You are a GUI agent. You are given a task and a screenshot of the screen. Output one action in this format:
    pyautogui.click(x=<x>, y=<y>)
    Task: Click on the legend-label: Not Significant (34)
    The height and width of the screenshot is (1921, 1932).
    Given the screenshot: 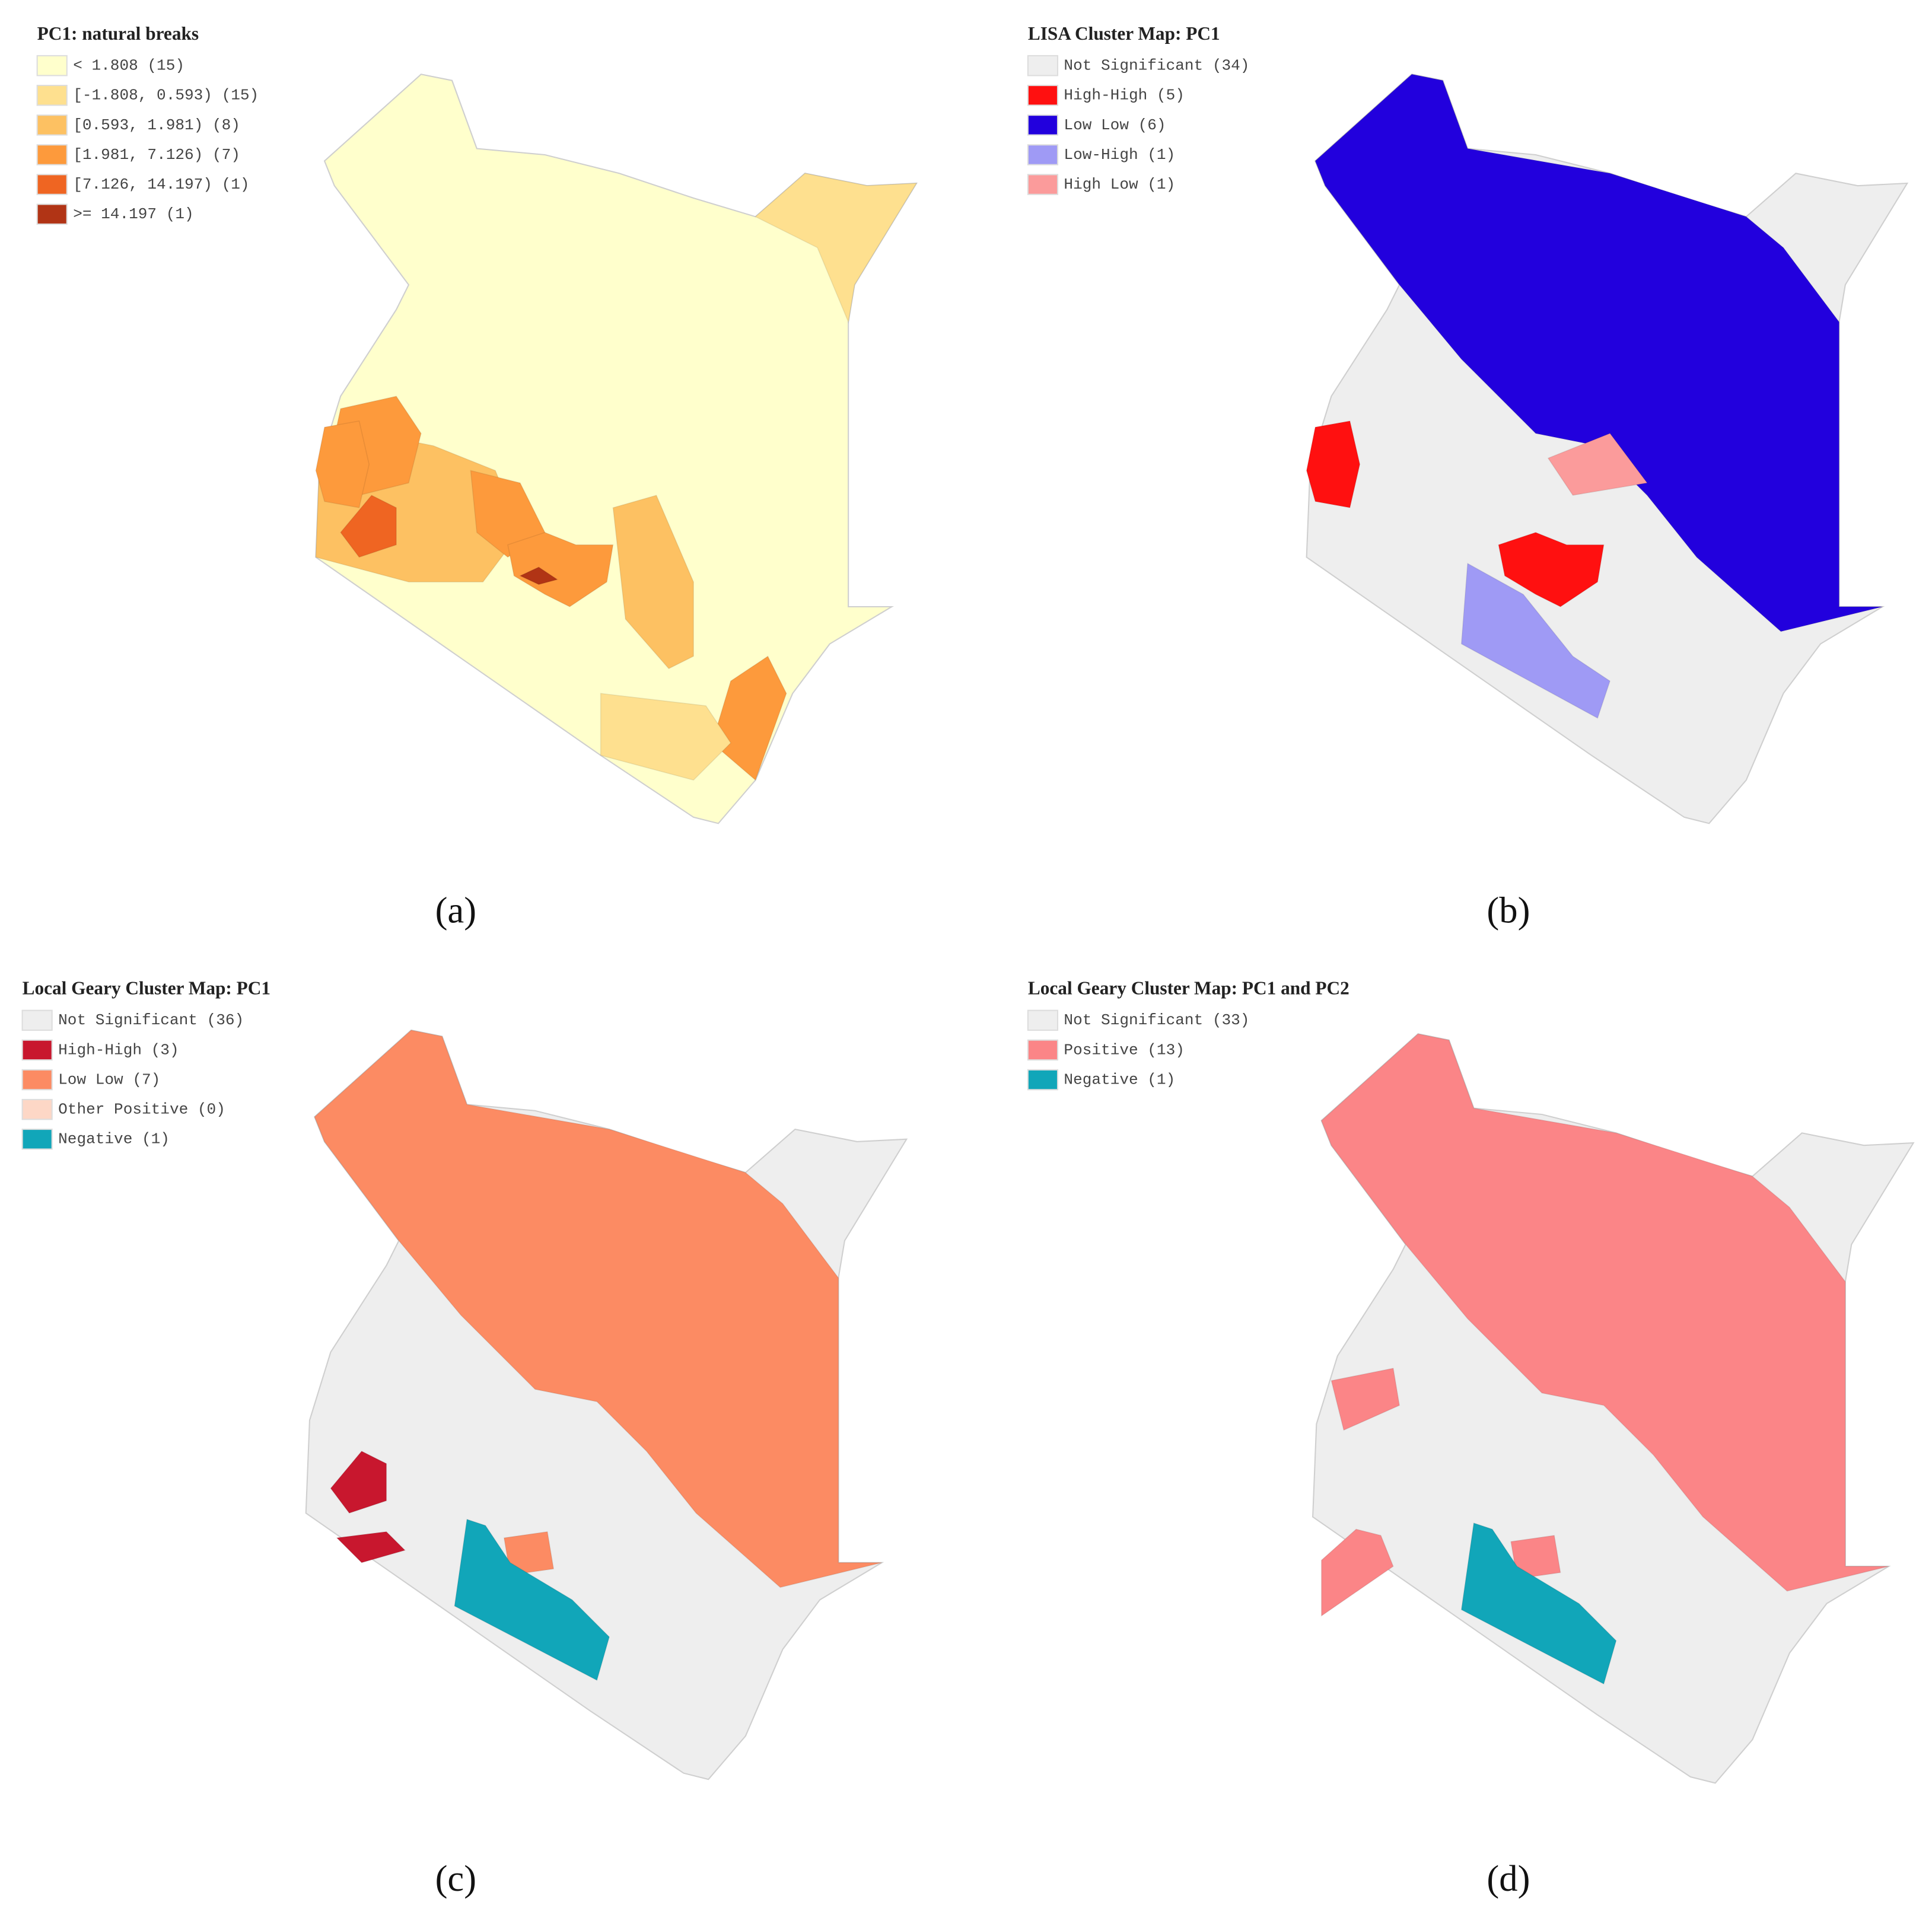 What is the action you would take?
    pyautogui.click(x=1156, y=66)
    